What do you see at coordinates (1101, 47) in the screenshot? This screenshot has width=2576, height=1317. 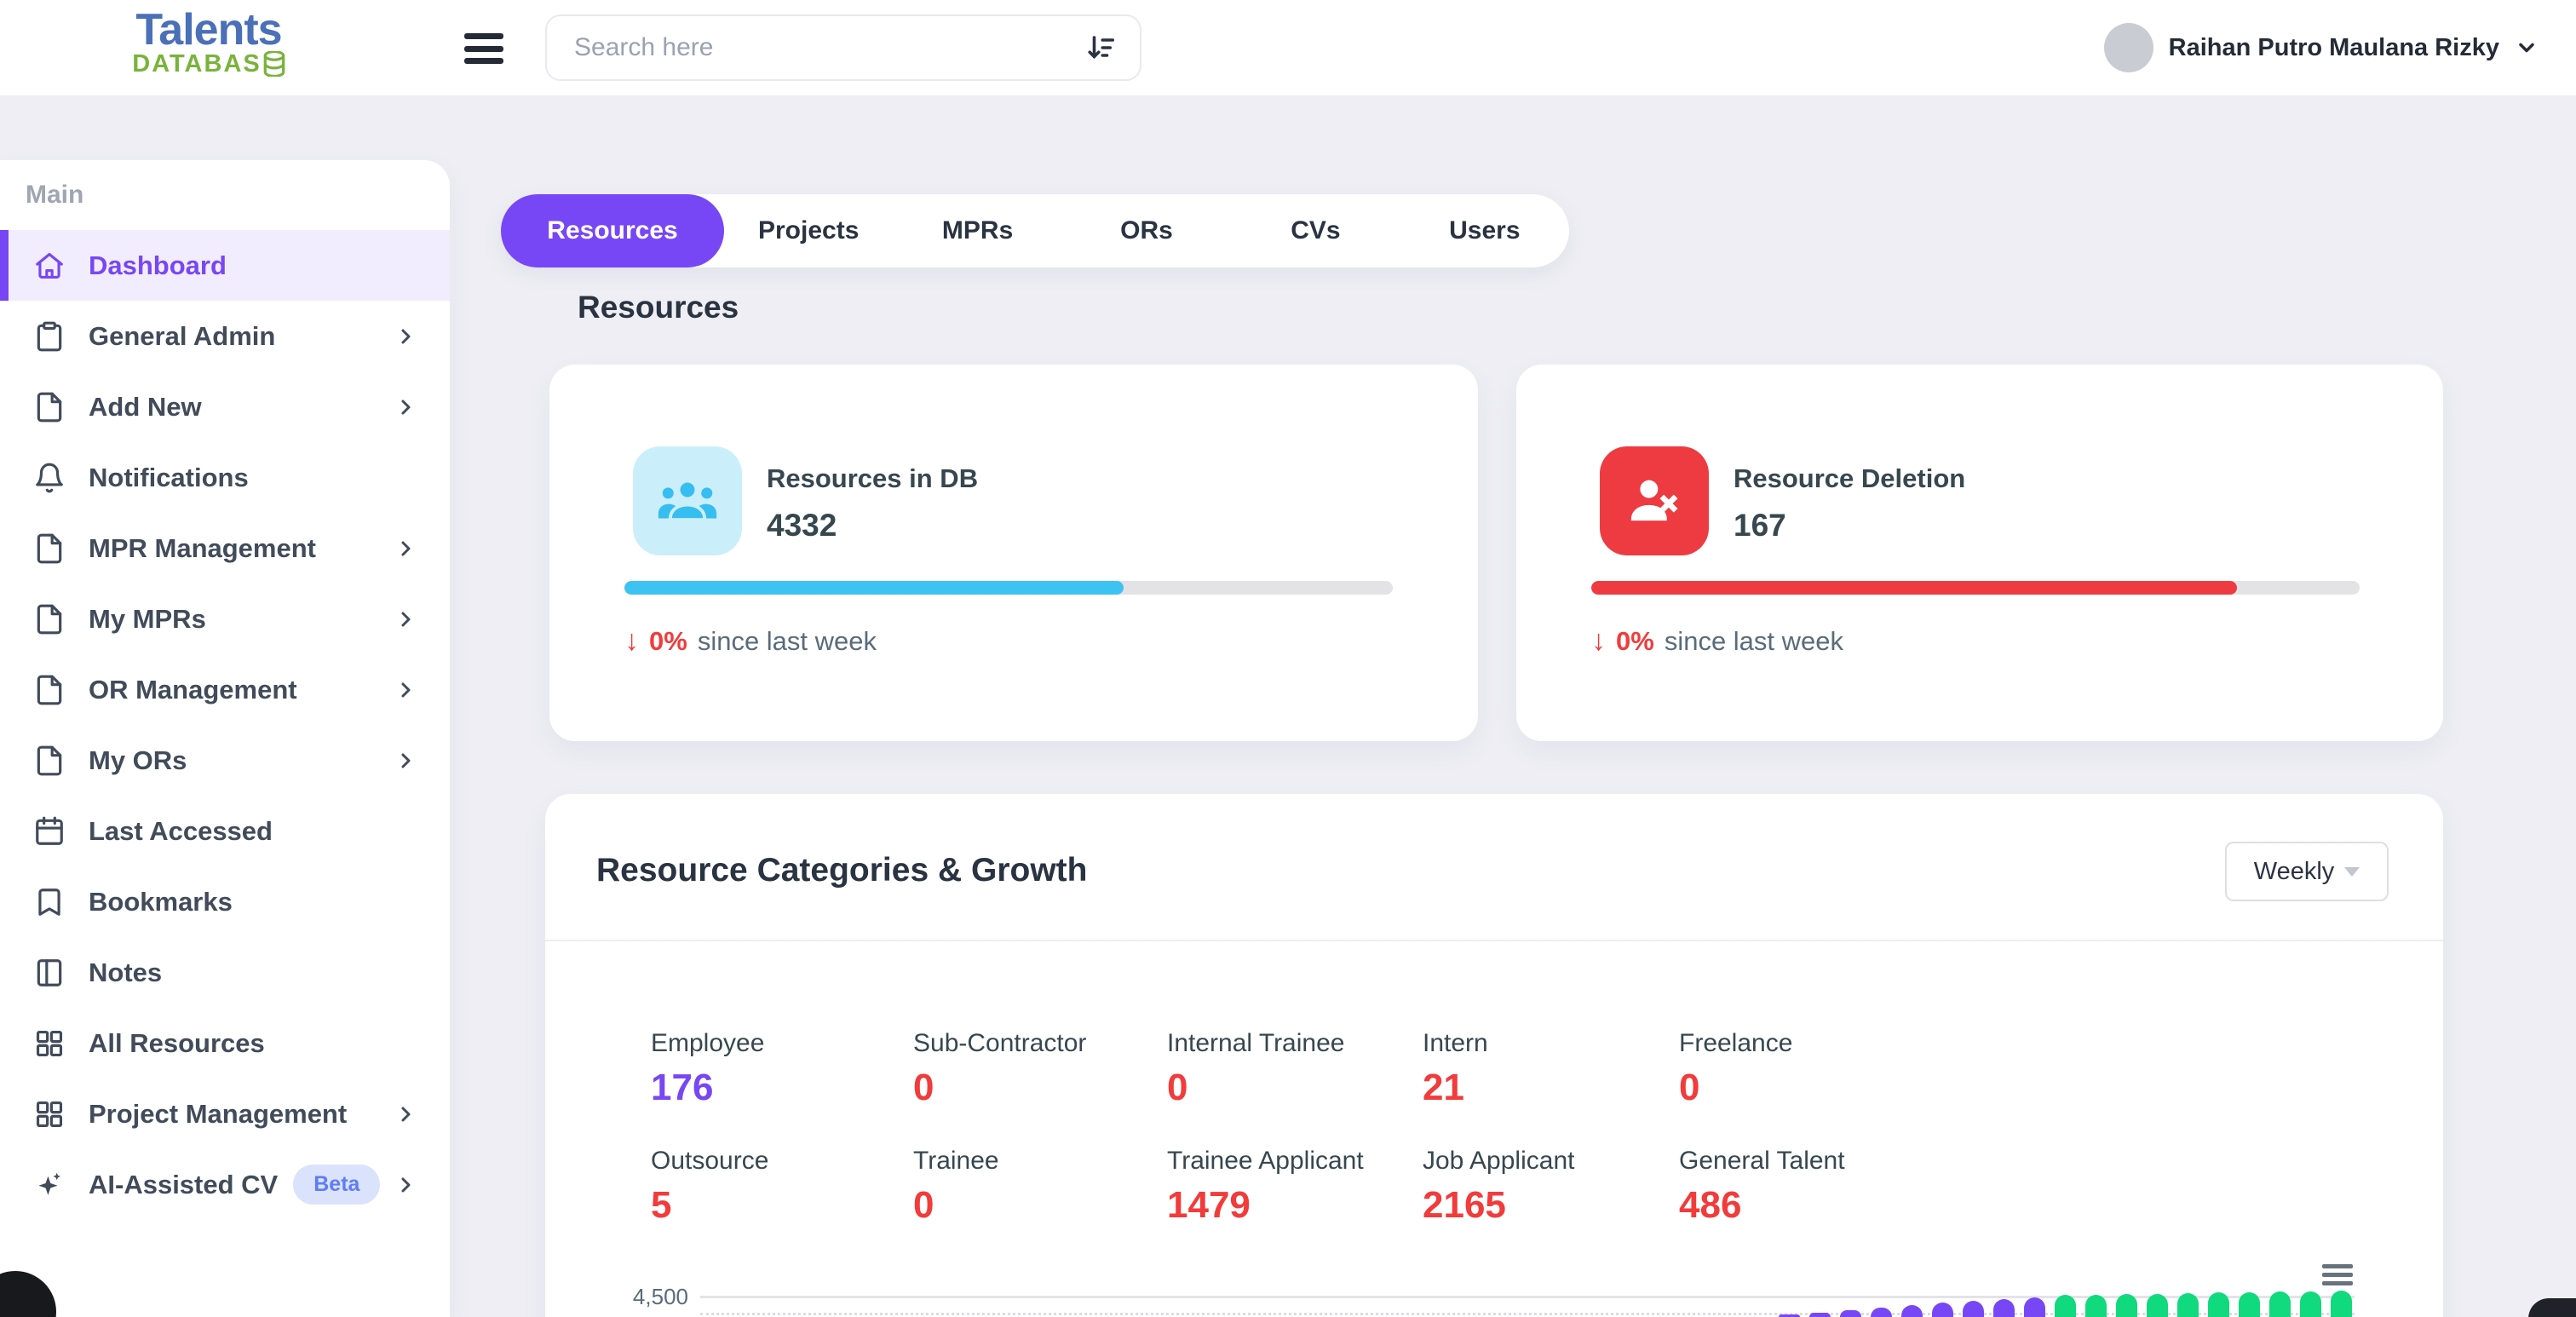 I see `sort-icon` at bounding box center [1101, 47].